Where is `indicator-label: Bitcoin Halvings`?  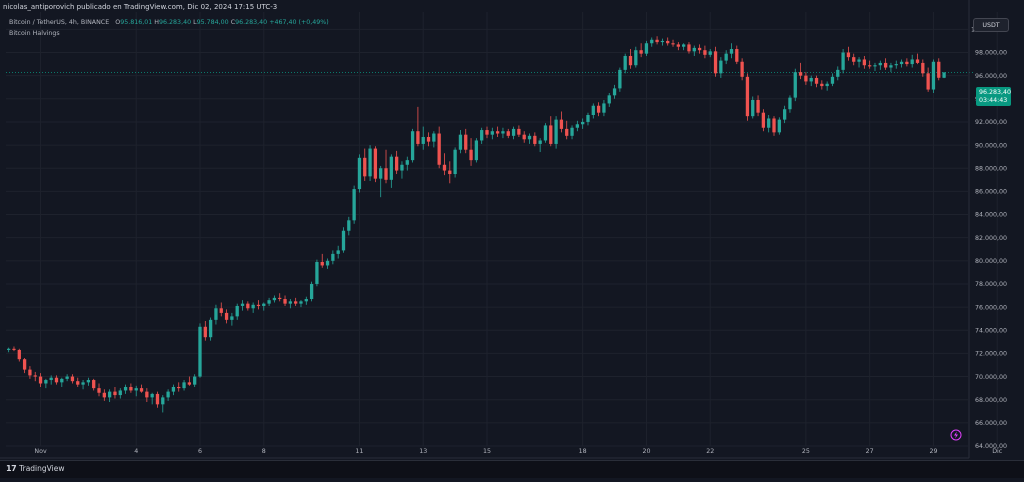 indicator-label: Bitcoin Halvings is located at coordinates (34, 33).